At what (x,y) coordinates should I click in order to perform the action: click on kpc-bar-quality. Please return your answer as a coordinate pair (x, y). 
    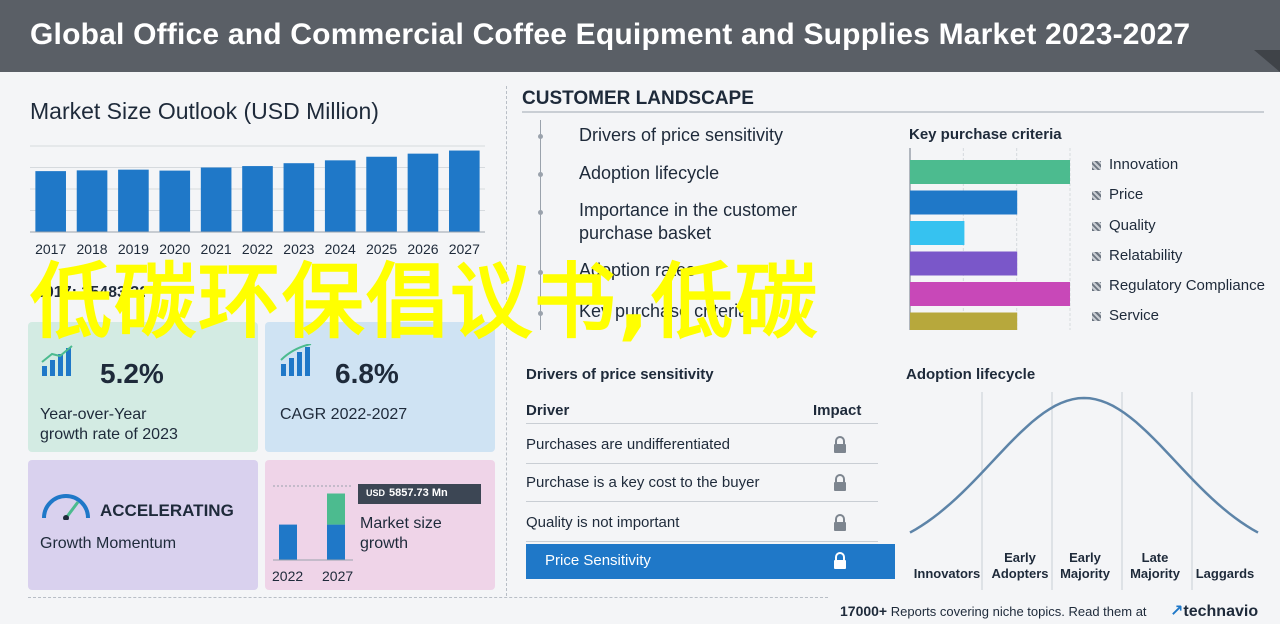
    Looking at the image, I should click on (937, 233).